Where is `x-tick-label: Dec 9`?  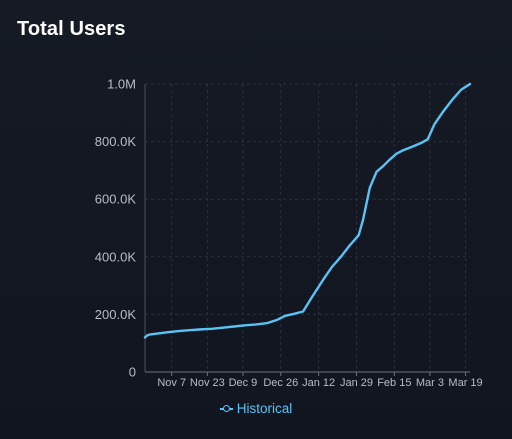 x-tick-label: Dec 9 is located at coordinates (243, 383).